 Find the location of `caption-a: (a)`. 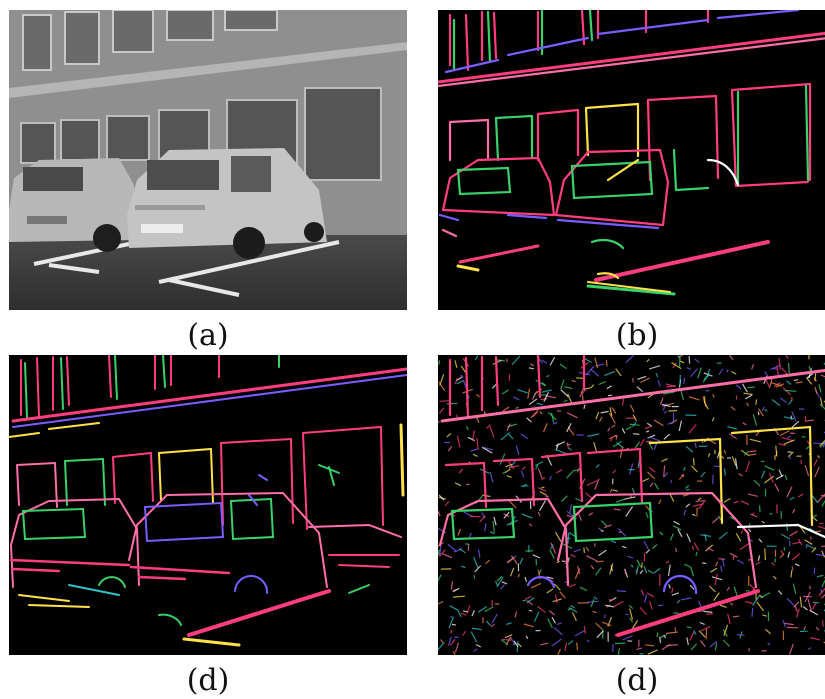

caption-a: (a) is located at coordinates (208, 336).